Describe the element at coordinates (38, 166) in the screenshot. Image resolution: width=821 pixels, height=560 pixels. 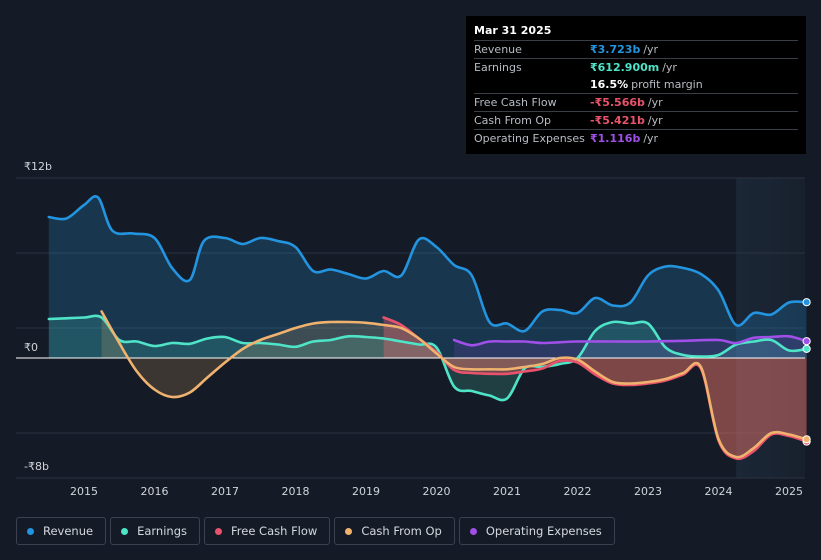
I see `y-tick-label: ₹12b` at that location.